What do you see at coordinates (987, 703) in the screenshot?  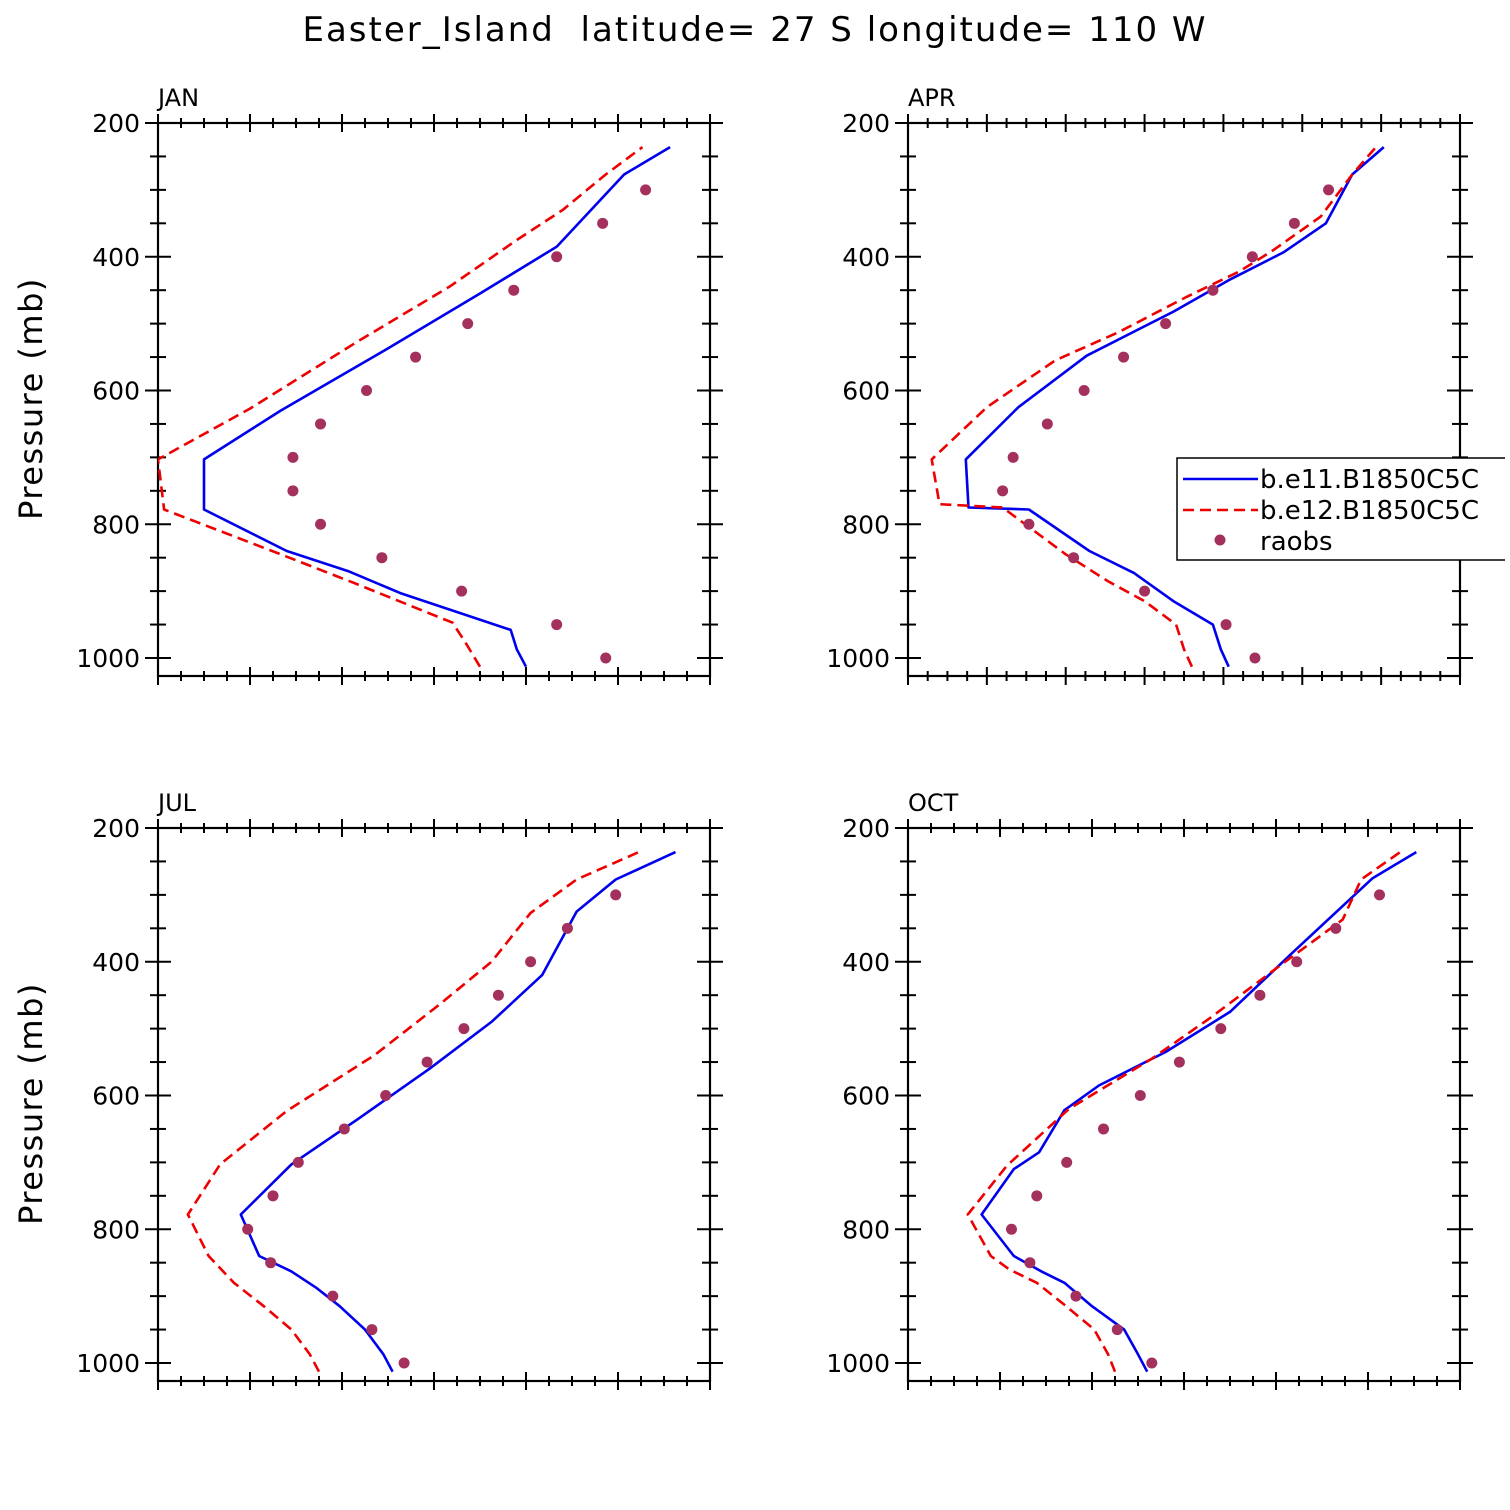 I see `chart-apr-xtick-label: 318.0` at bounding box center [987, 703].